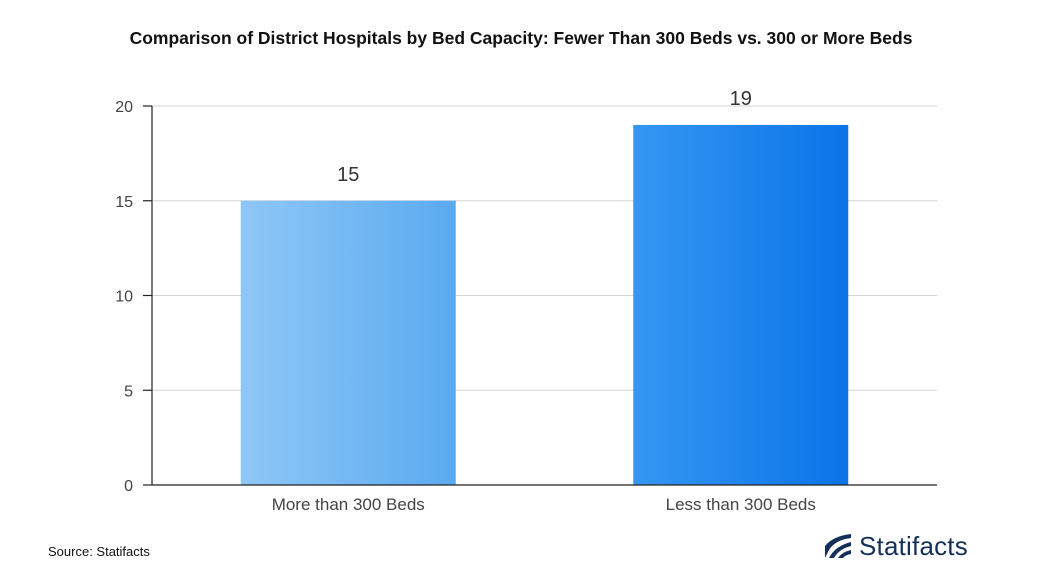 This screenshot has height=587, width=1042. Describe the element at coordinates (99, 551) in the screenshot. I see `source-note: Source: Statifacts` at that location.